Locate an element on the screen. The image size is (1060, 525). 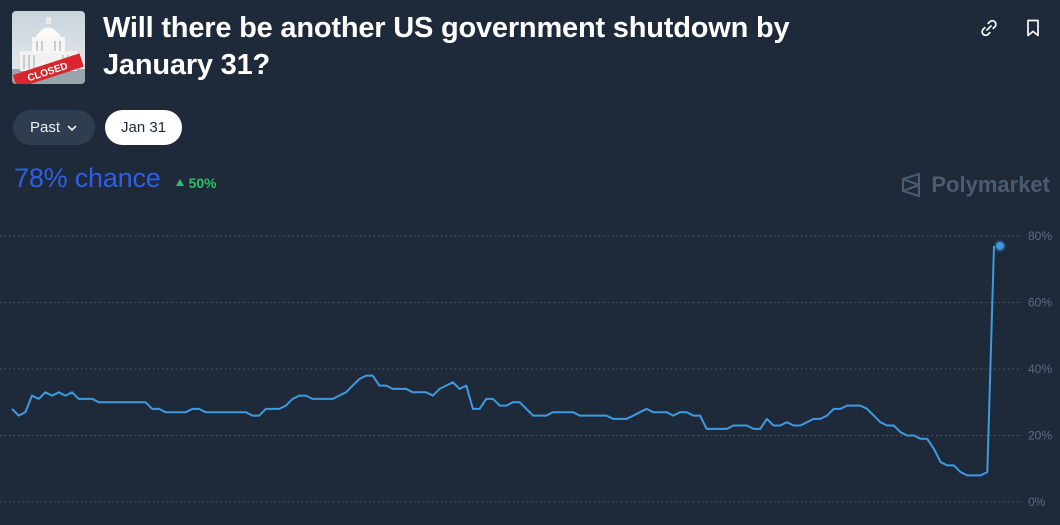
y-tick-label: 40% is located at coordinates (1040, 369).